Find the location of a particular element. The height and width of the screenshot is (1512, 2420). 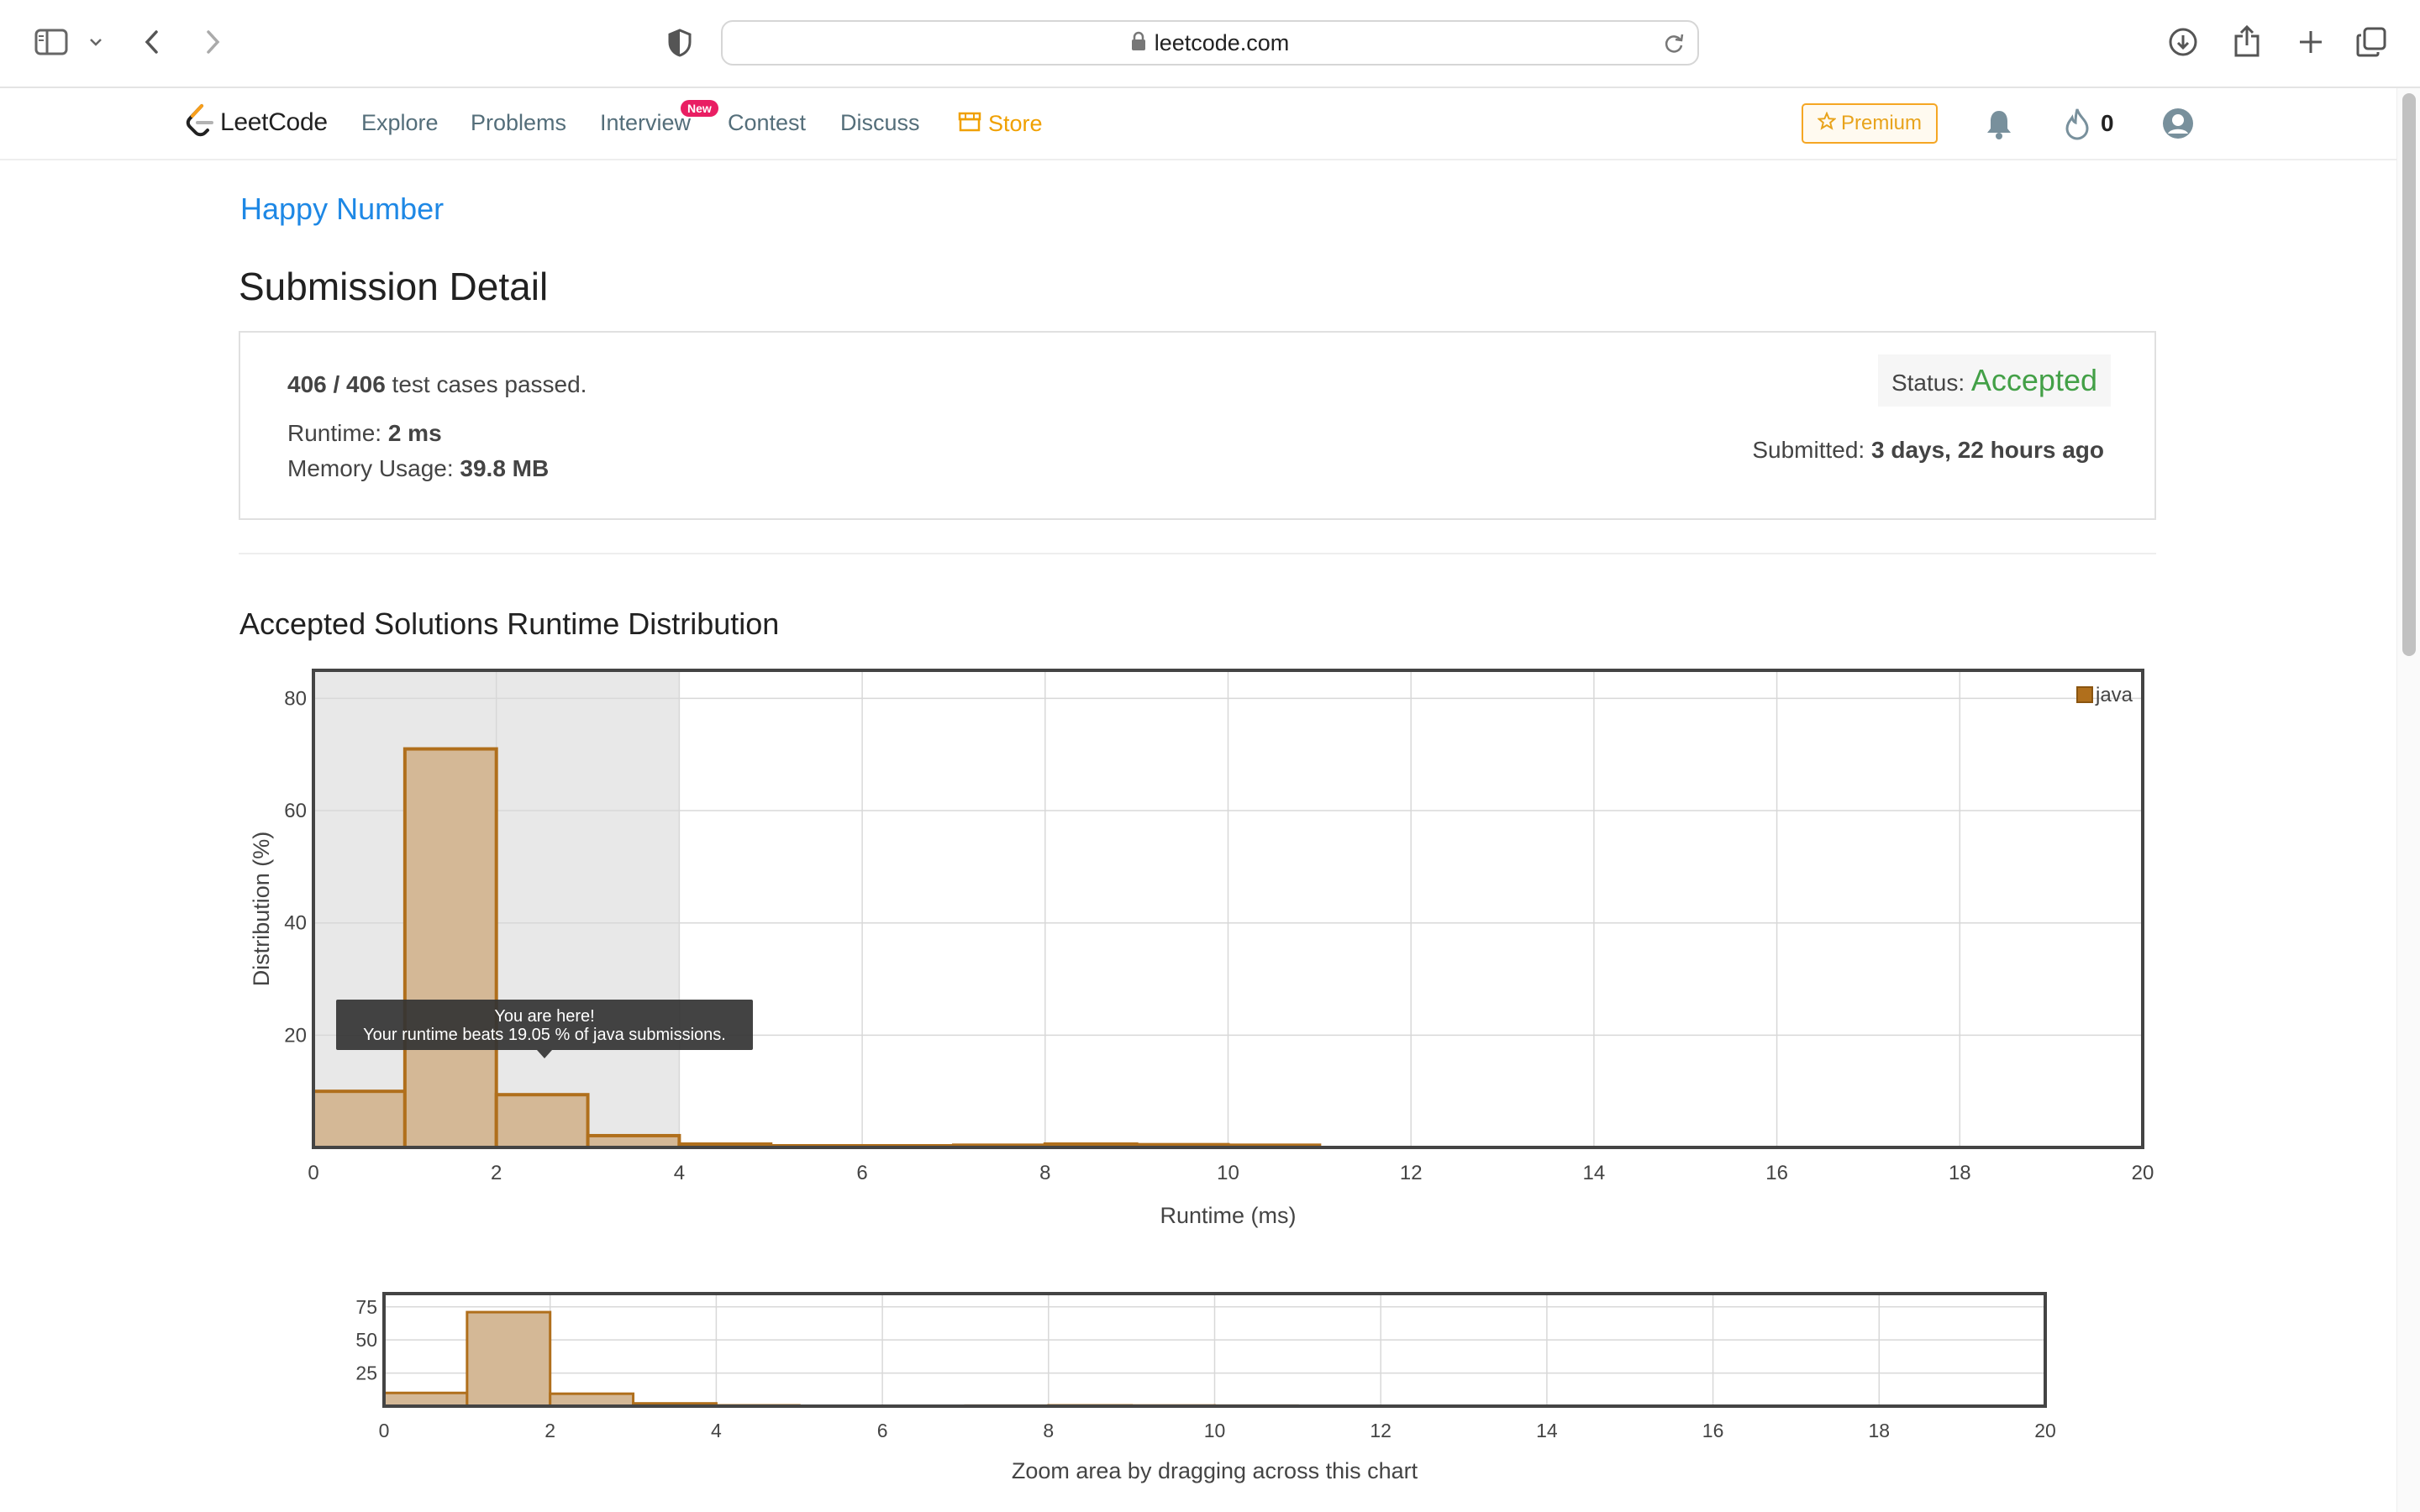

nav-problems: Problems is located at coordinates (519, 122).